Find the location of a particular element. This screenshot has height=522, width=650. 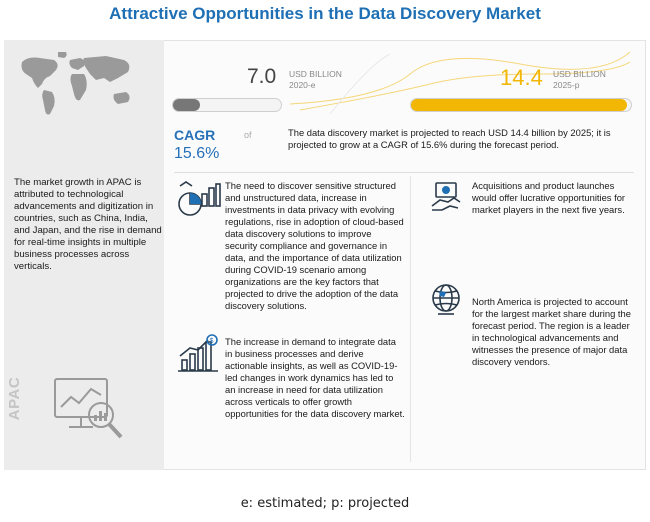

decorative-swoosh is located at coordinates (460, 82).